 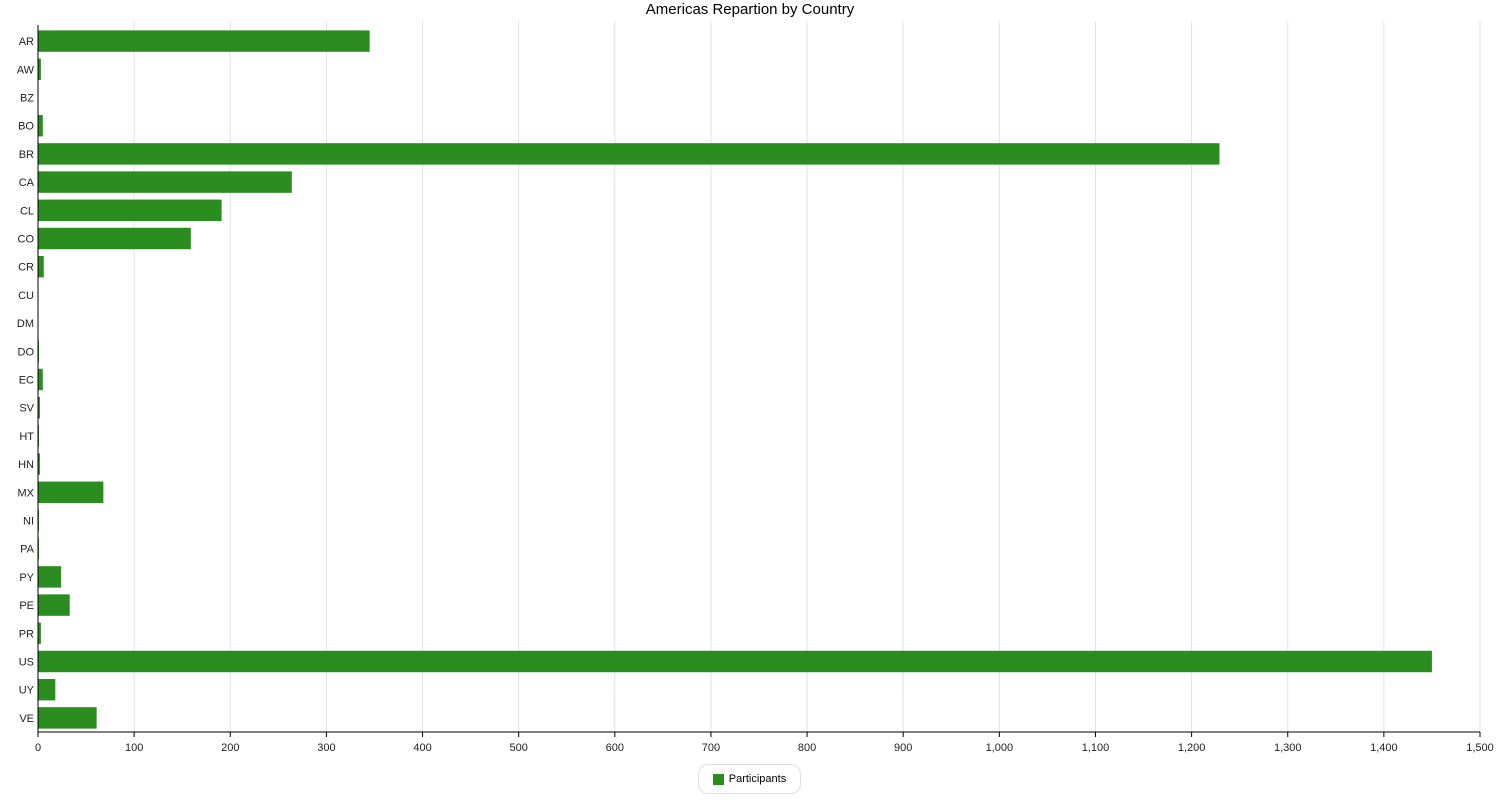 What do you see at coordinates (711, 748) in the screenshot?
I see `x-tick-label: 700` at bounding box center [711, 748].